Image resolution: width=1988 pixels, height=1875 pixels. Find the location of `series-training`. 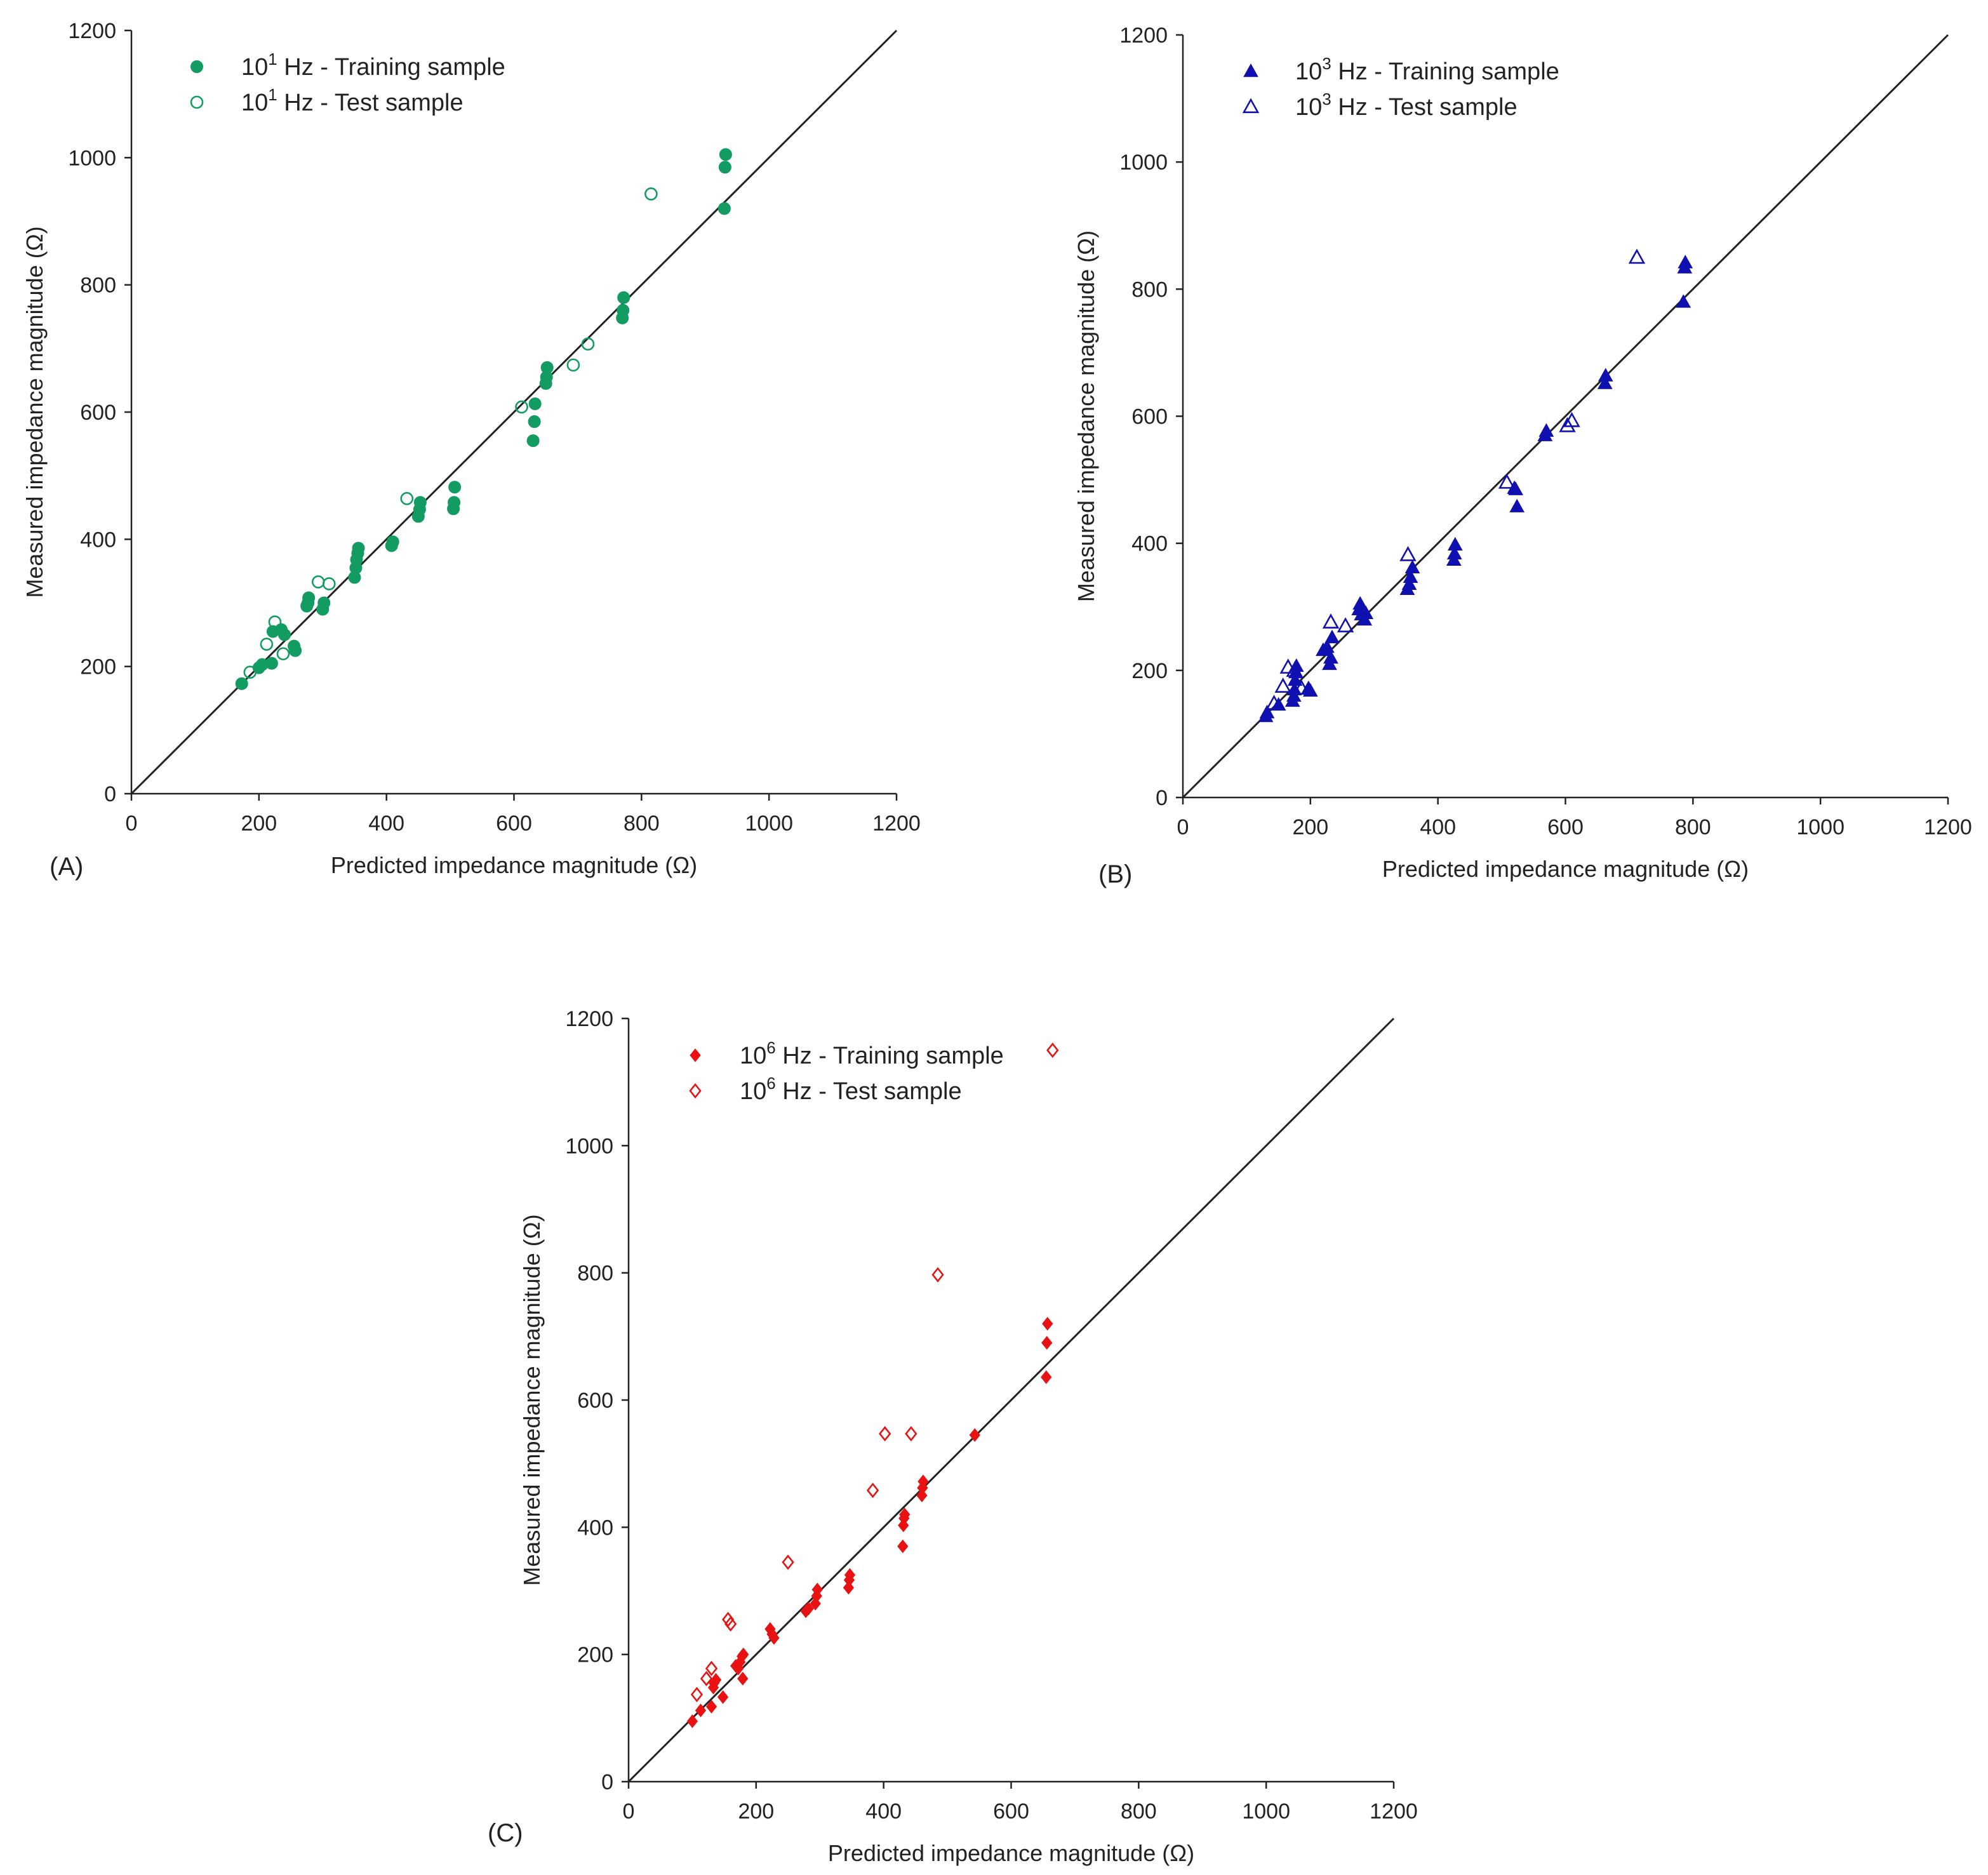

series-training is located at coordinates (1475, 489).